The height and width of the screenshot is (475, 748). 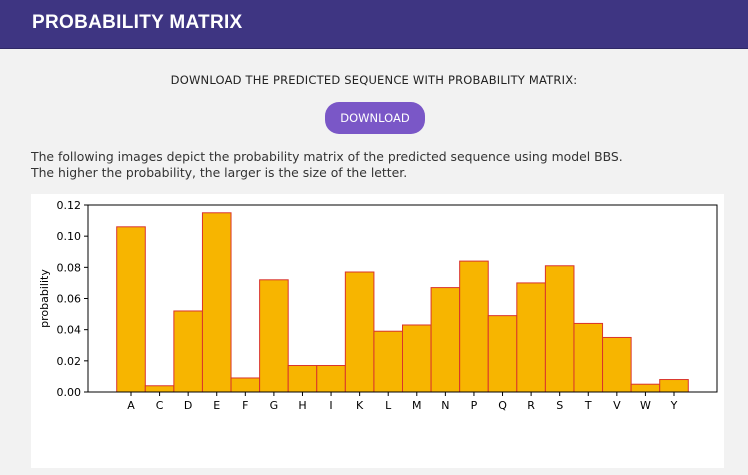 What do you see at coordinates (502, 354) in the screenshot?
I see `bar-Q` at bounding box center [502, 354].